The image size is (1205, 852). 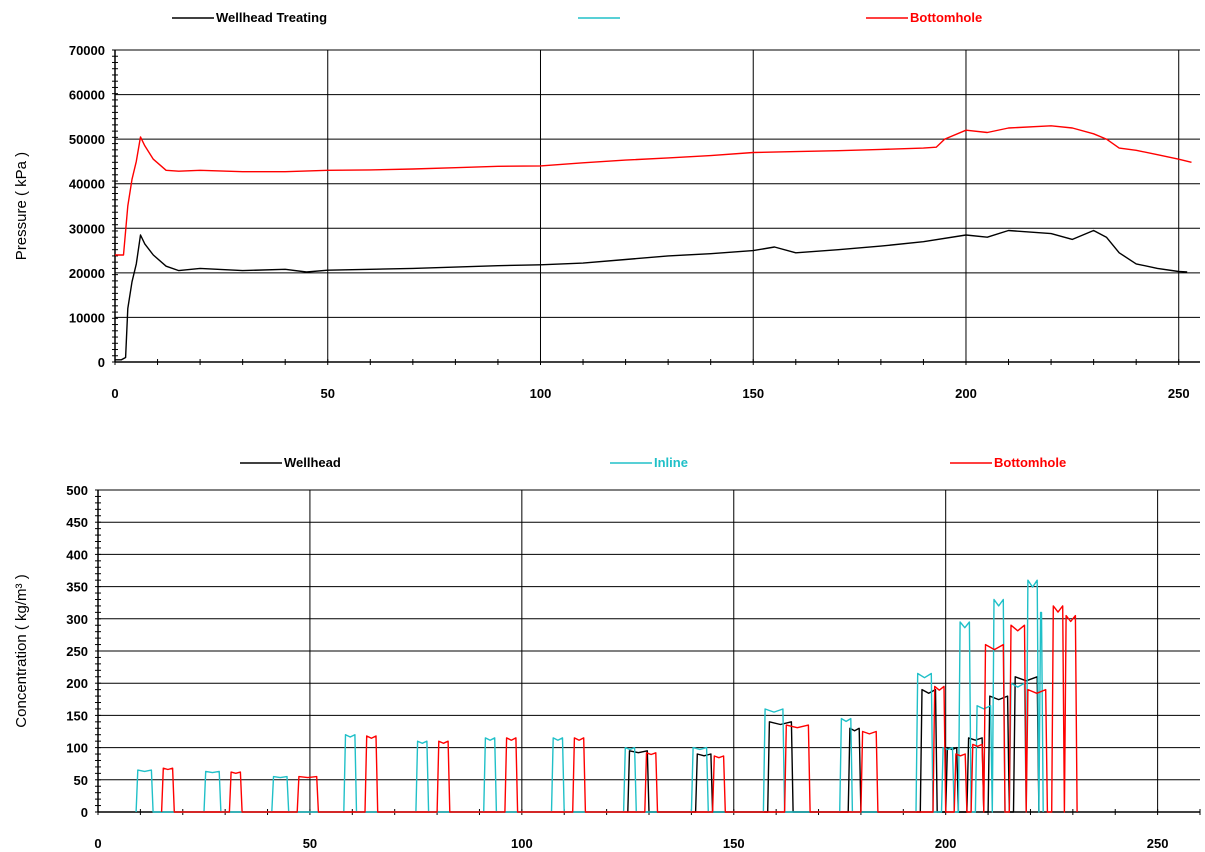 I want to click on y-tick-label: 60000, so click(x=87, y=95).